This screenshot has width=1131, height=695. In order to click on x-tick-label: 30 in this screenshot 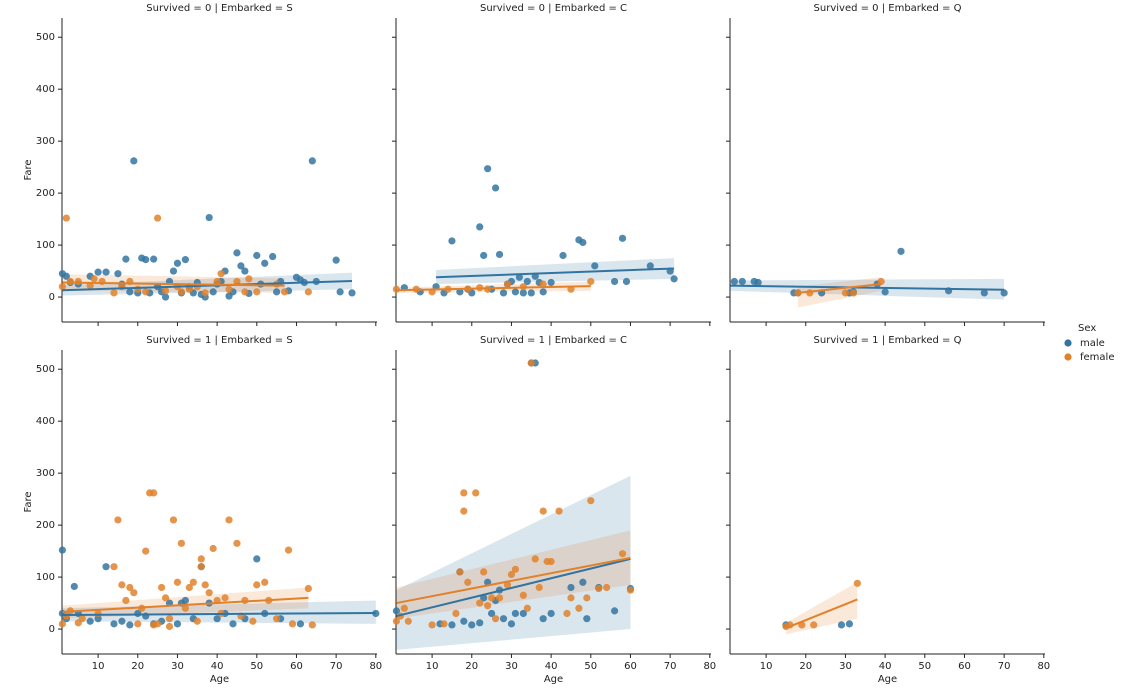, I will do `click(511, 666)`.